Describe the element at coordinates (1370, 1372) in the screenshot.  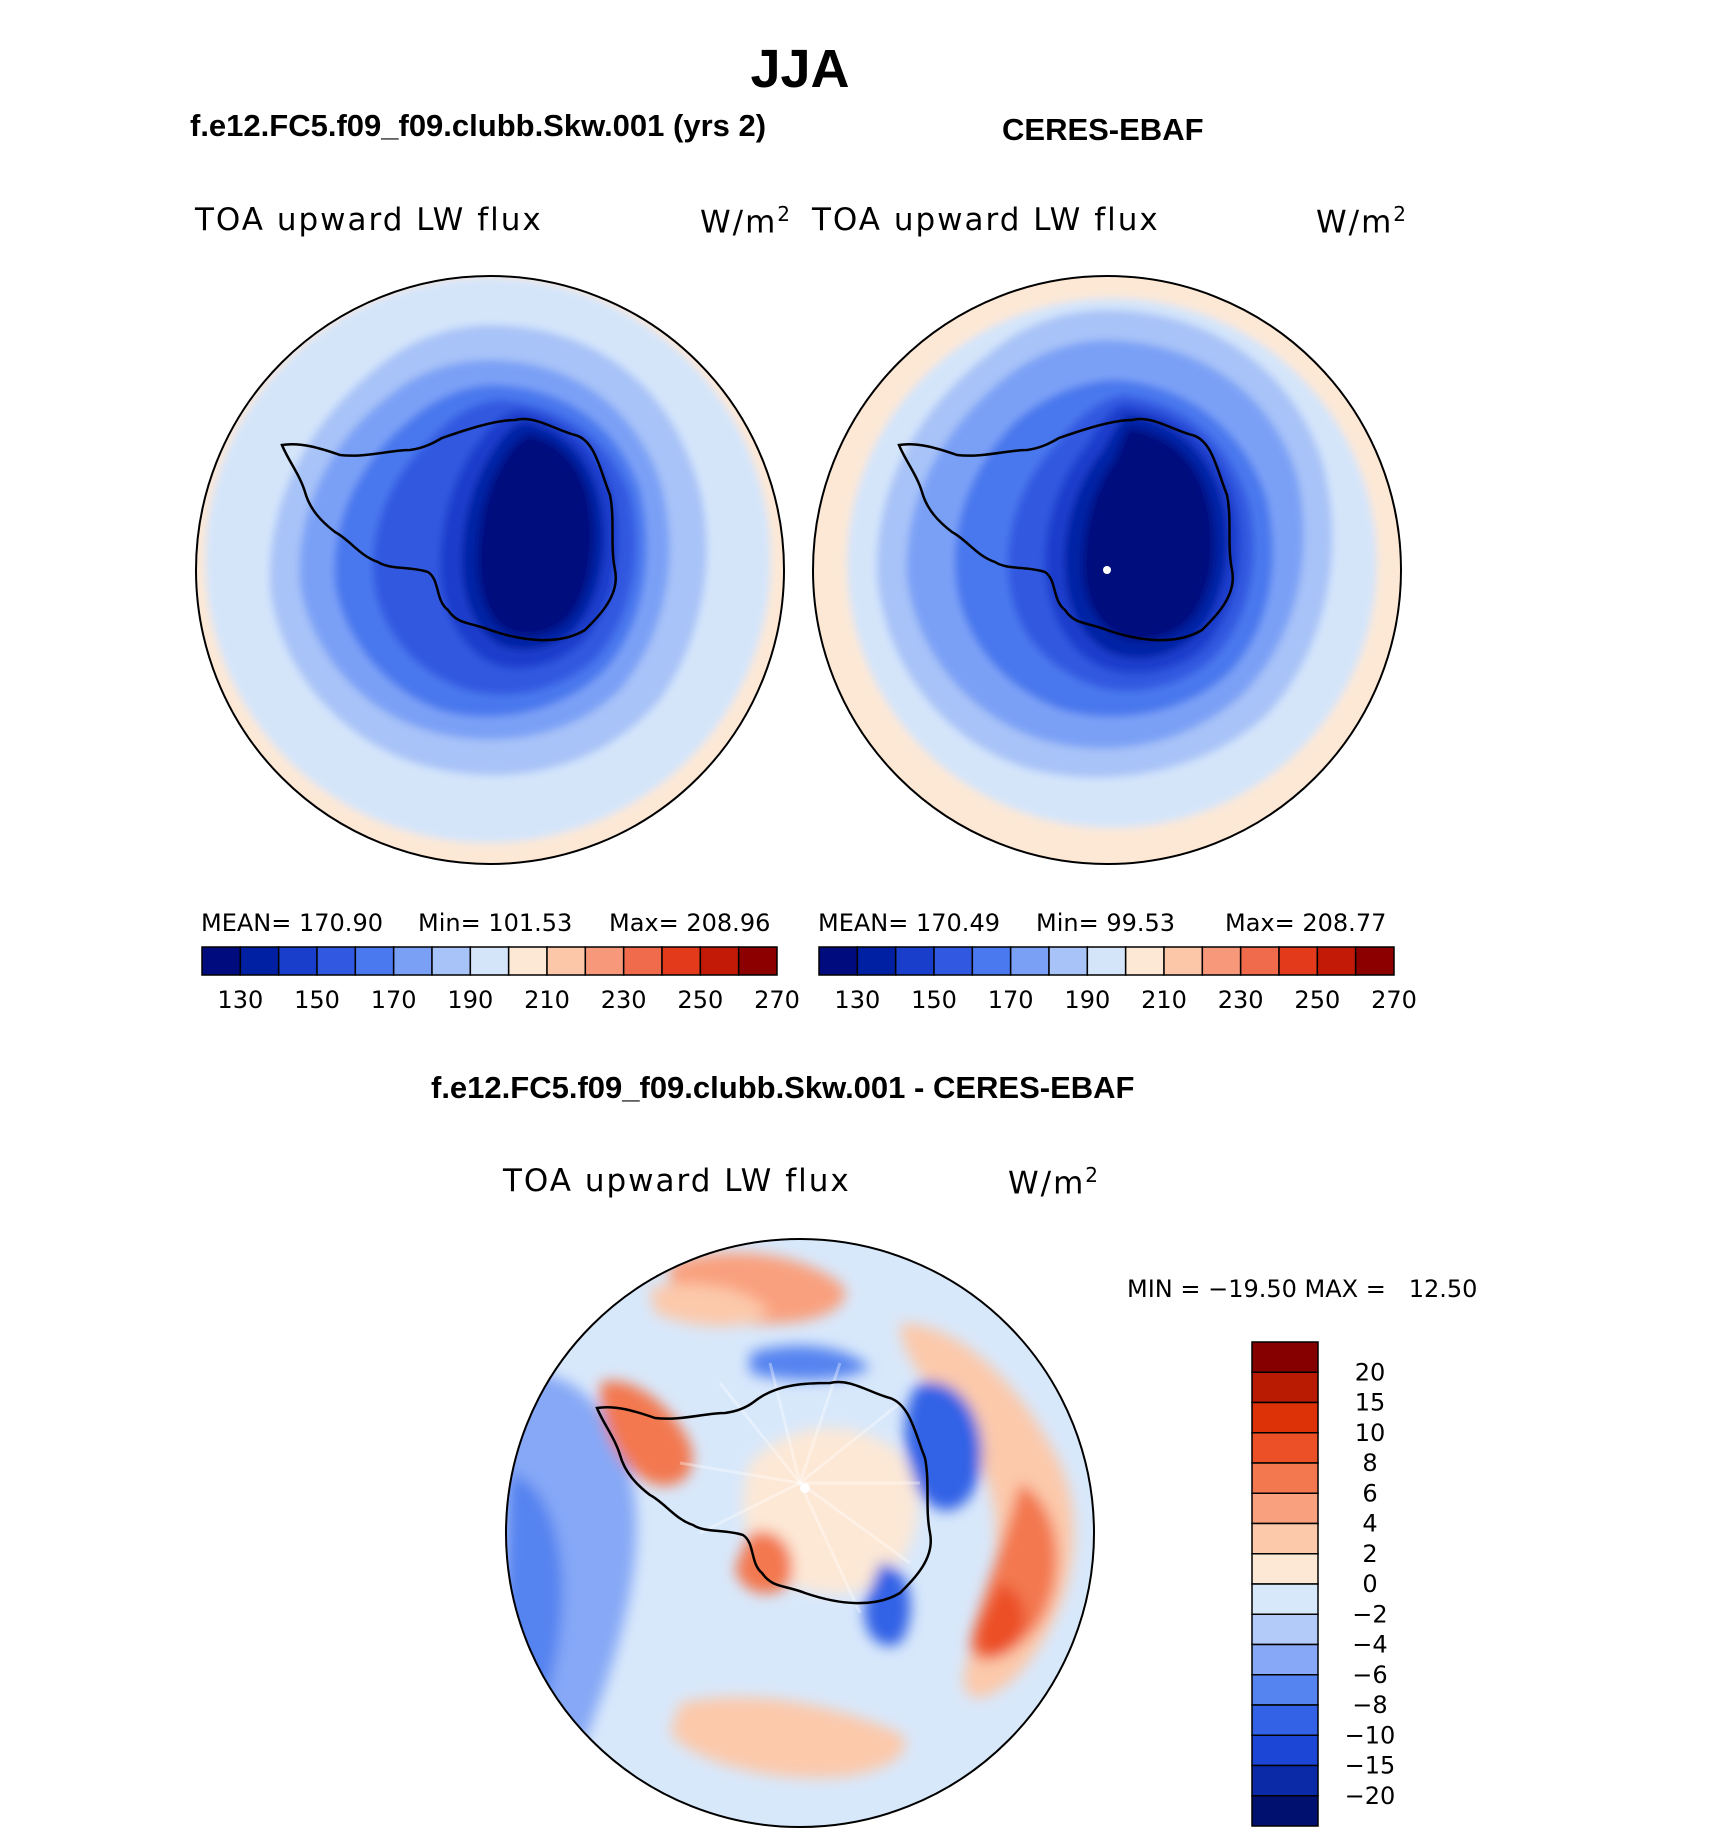
I see `diff-colorbar-tick-label: 20` at that location.